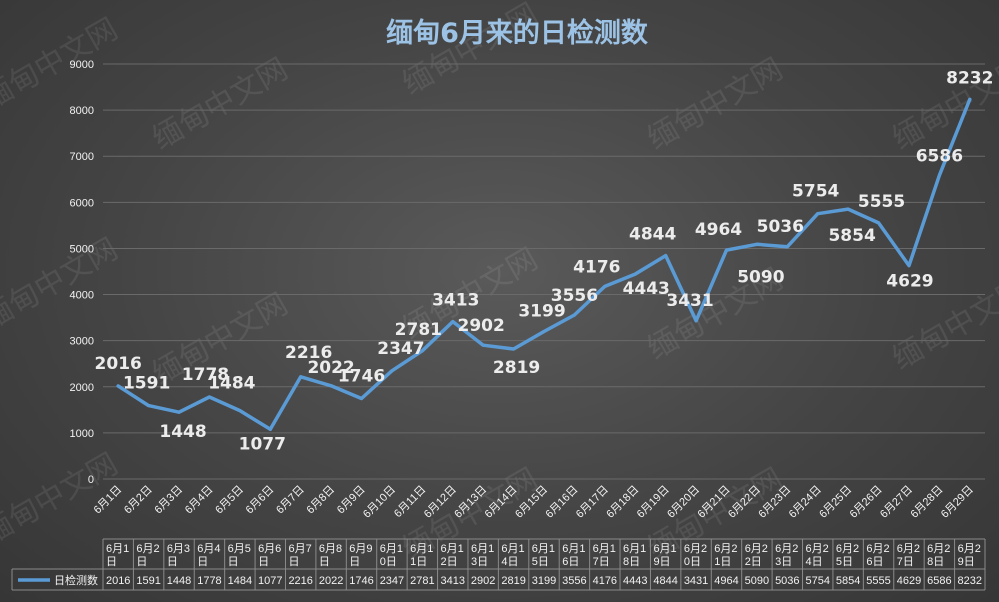  What do you see at coordinates (780, 227) in the screenshot?
I see `data-label: 5036` at bounding box center [780, 227].